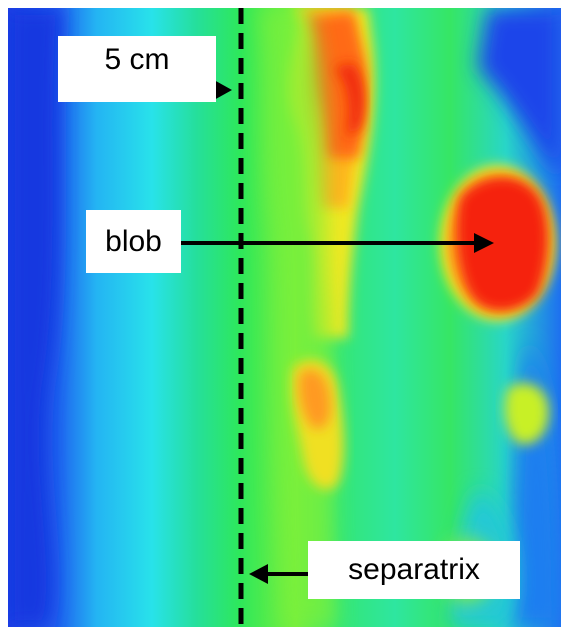 This screenshot has height=631, width=569. I want to click on scale-label: 5 cm, so click(137, 69).